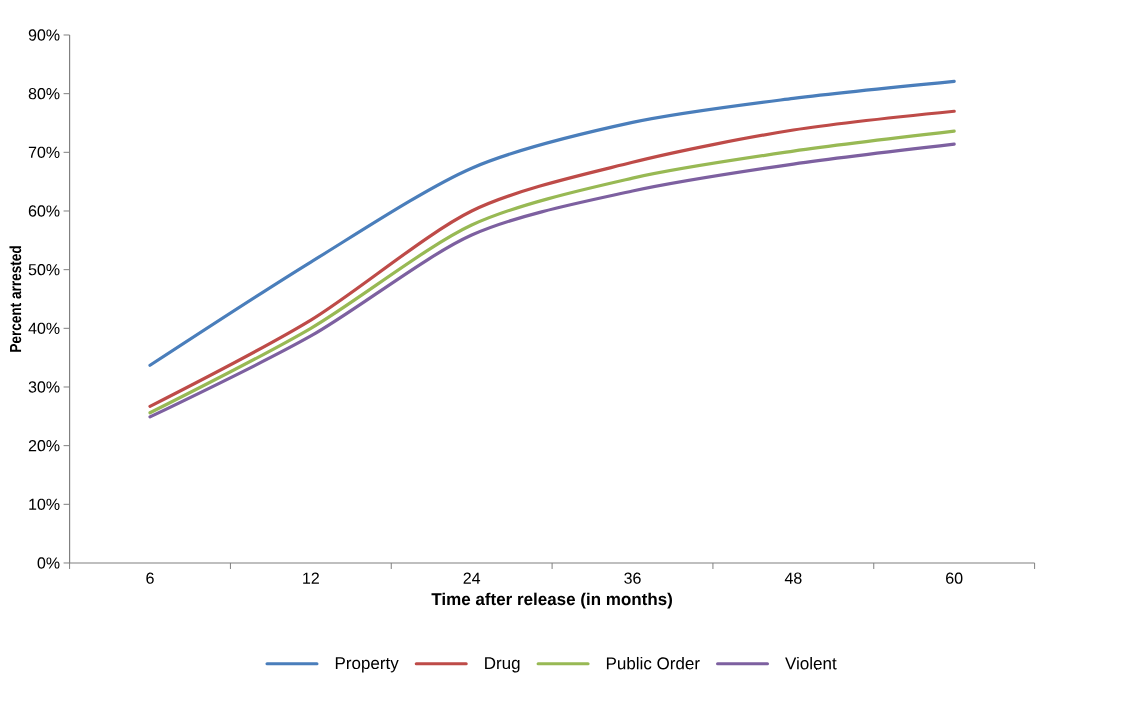 The width and height of the screenshot is (1132, 710). I want to click on y-tick-label: 40%, so click(44, 328).